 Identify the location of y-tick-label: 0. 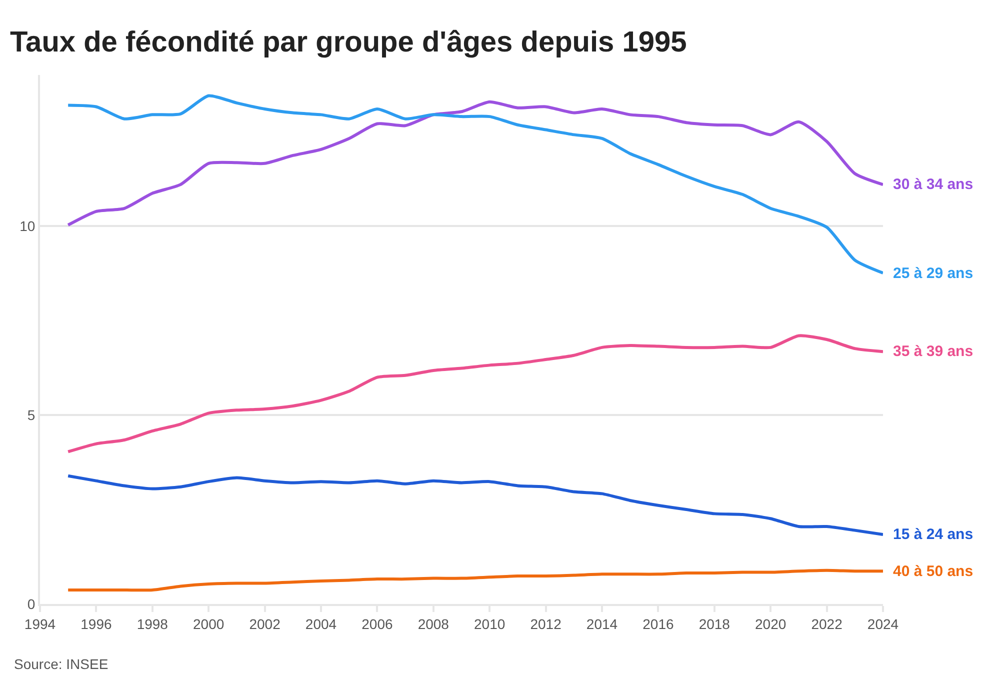
(31, 604).